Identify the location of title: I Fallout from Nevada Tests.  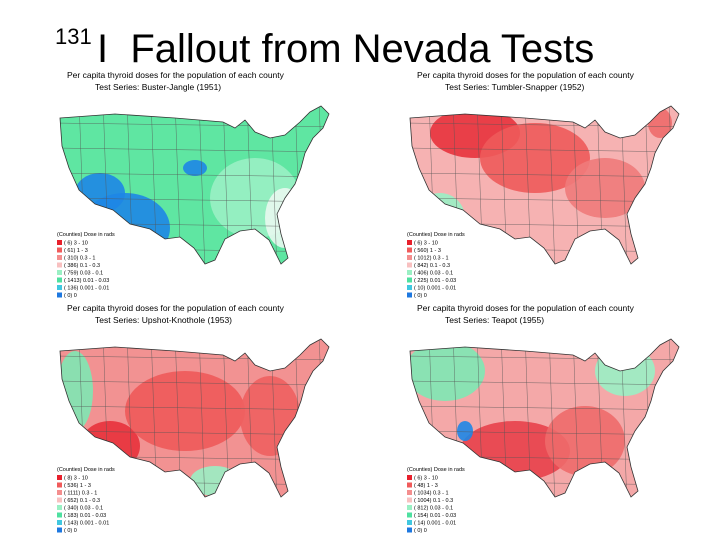
(345, 49).